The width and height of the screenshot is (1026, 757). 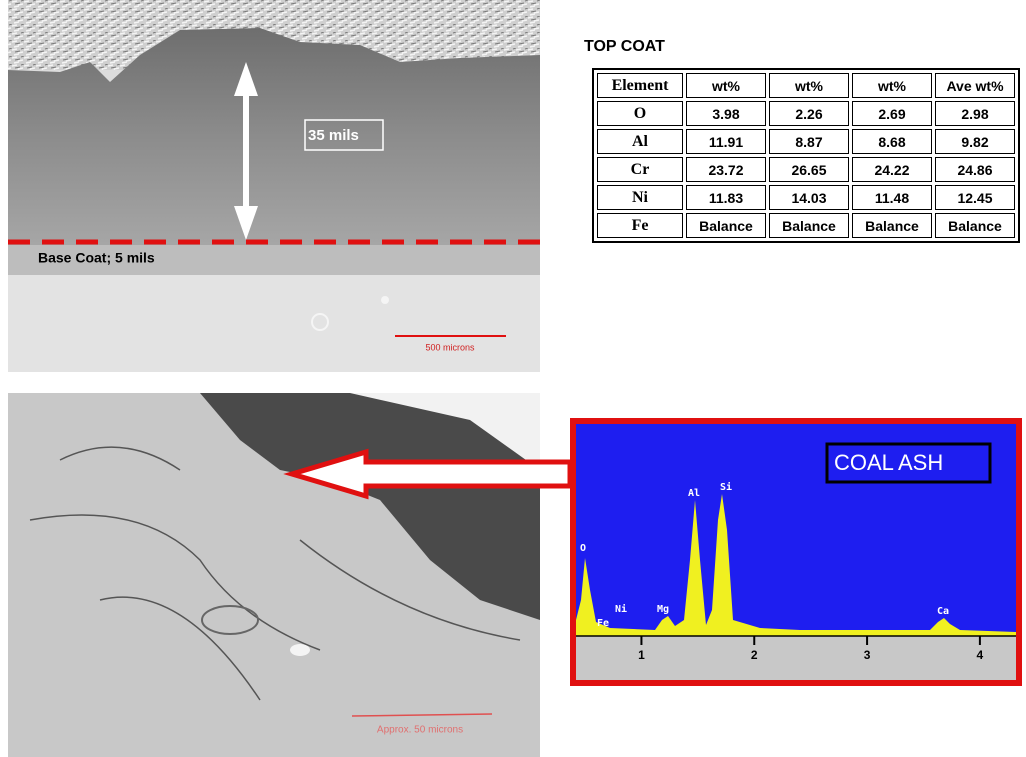 I want to click on table-cell: Element, so click(x=640, y=85).